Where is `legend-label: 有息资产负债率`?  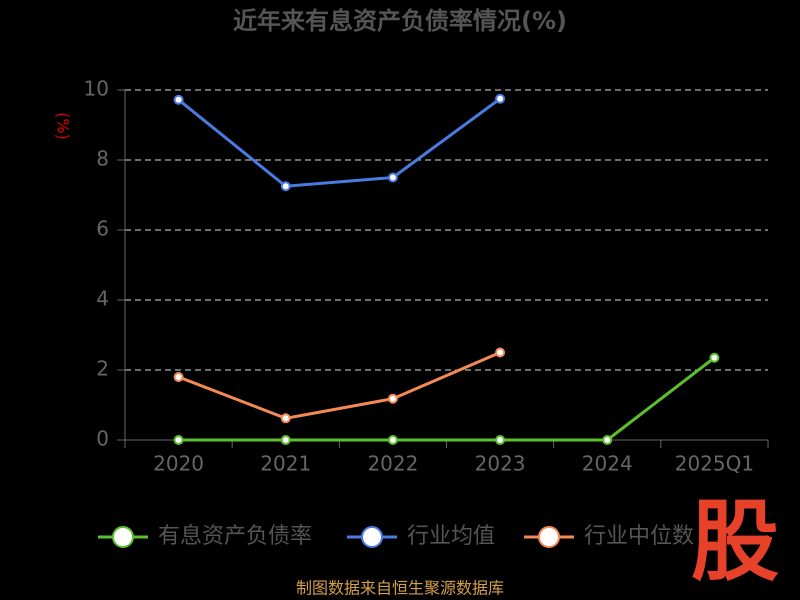 legend-label: 有息资产负债率 is located at coordinates (235, 536).